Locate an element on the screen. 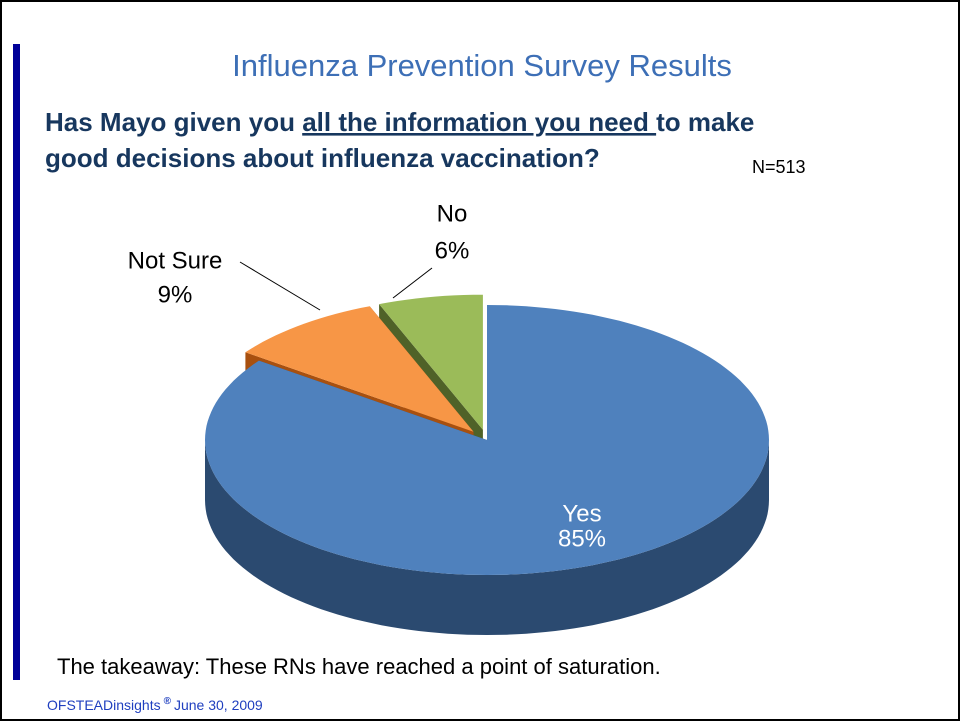 This screenshot has width=960, height=721. slice-label: Yes is located at coordinates (581, 513).